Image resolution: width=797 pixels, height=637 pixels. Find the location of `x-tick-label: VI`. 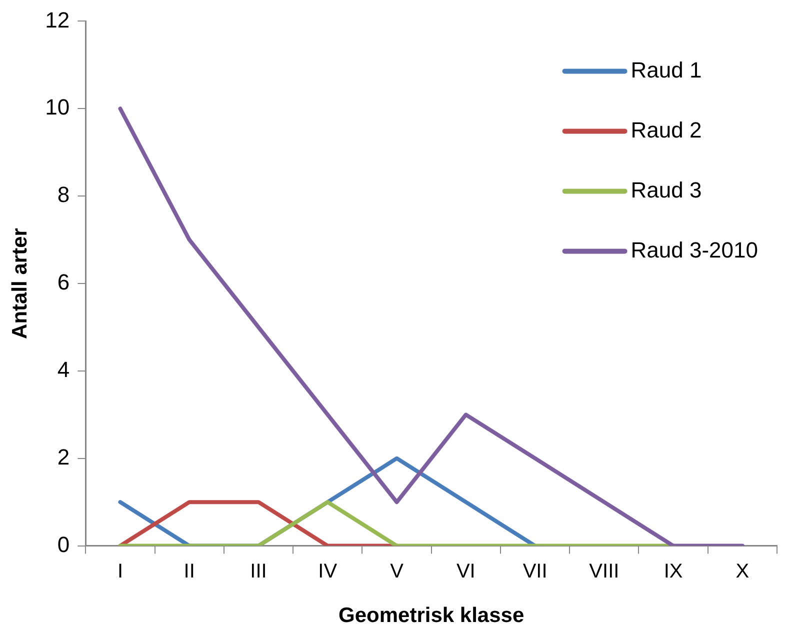

x-tick-label: VI is located at coordinates (466, 571).